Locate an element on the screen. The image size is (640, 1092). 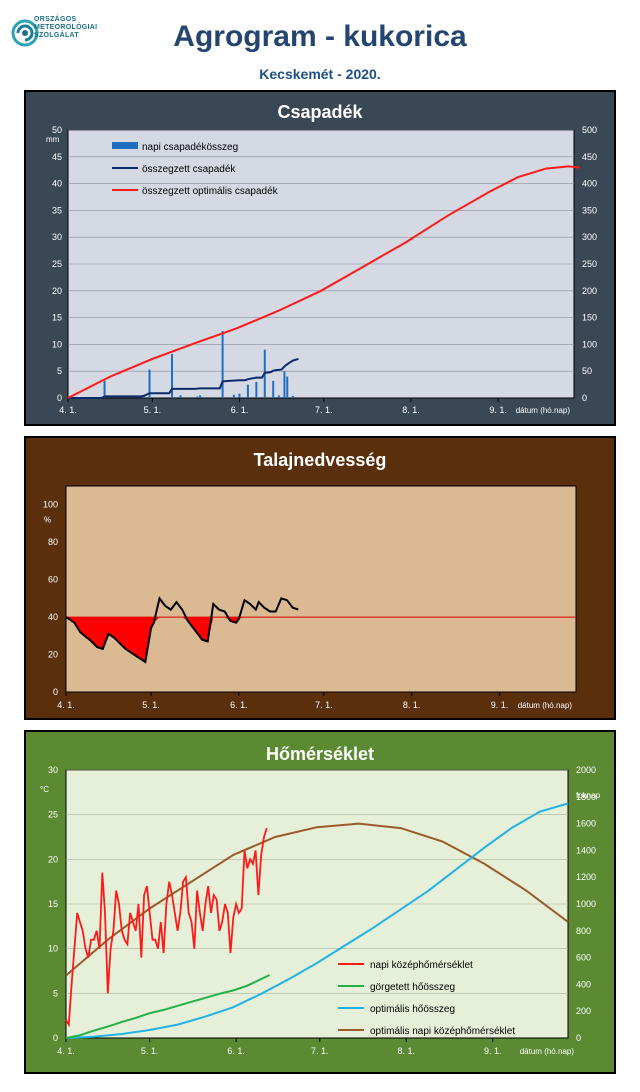
legend-label: napi középhőmérséklet is located at coordinates (421, 965).